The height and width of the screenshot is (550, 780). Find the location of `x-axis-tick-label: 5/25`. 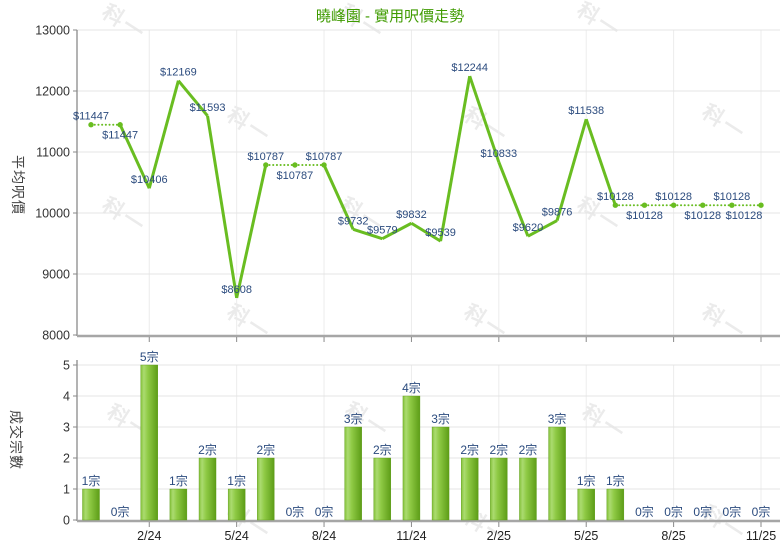

x-axis-tick-label: 5/25 is located at coordinates (586, 536).